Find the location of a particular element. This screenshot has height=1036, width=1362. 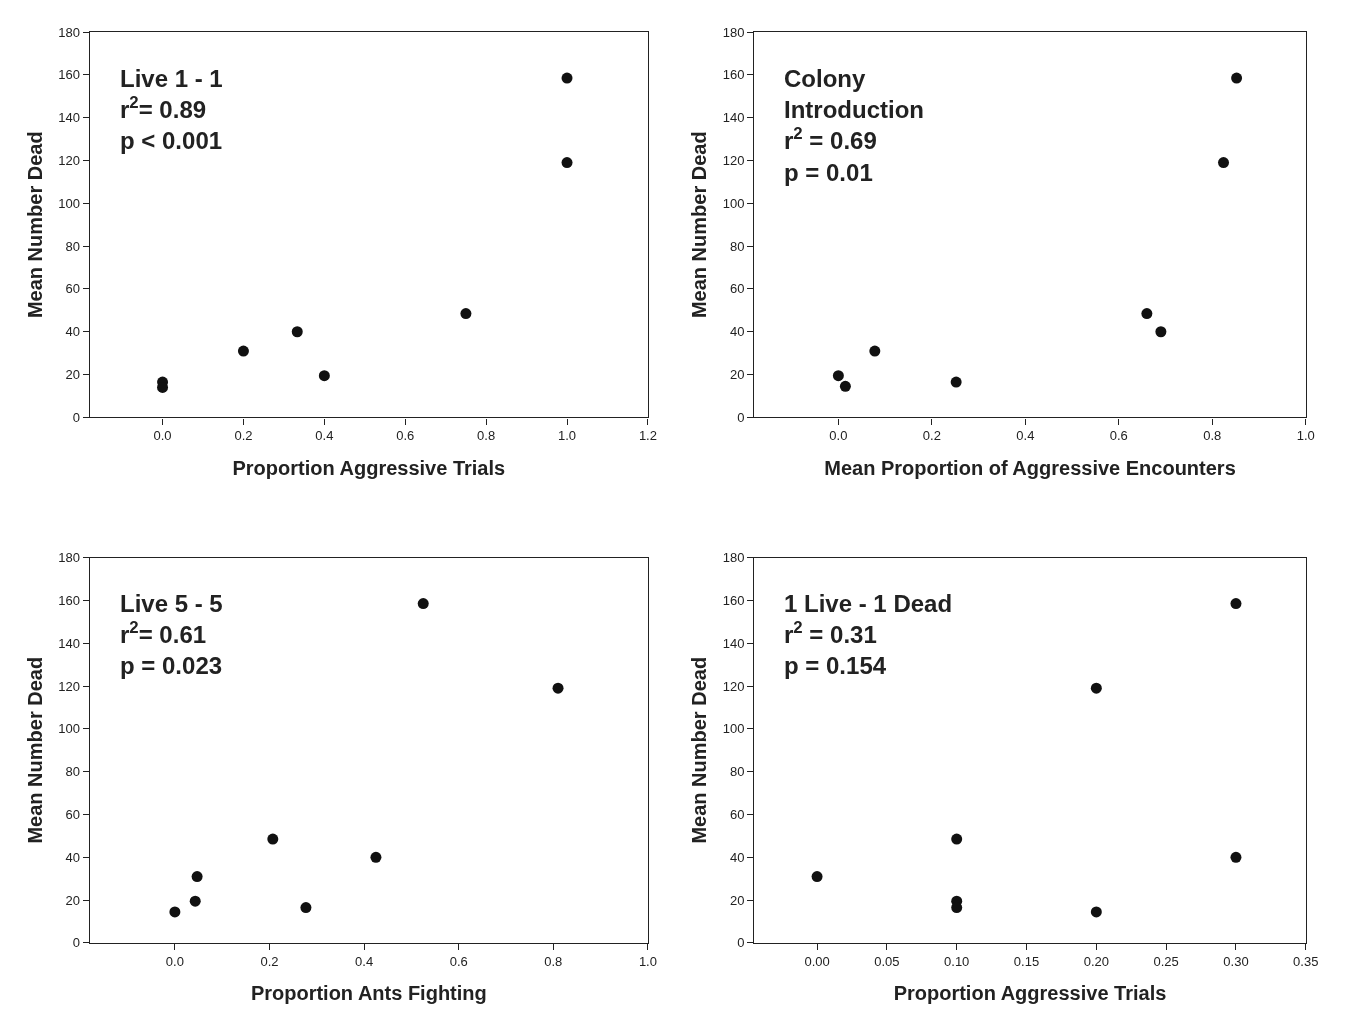

annotation: Colony Introduction r$^{2}$ = 0.69 p = 0.01 is located at coordinates (854, 125).